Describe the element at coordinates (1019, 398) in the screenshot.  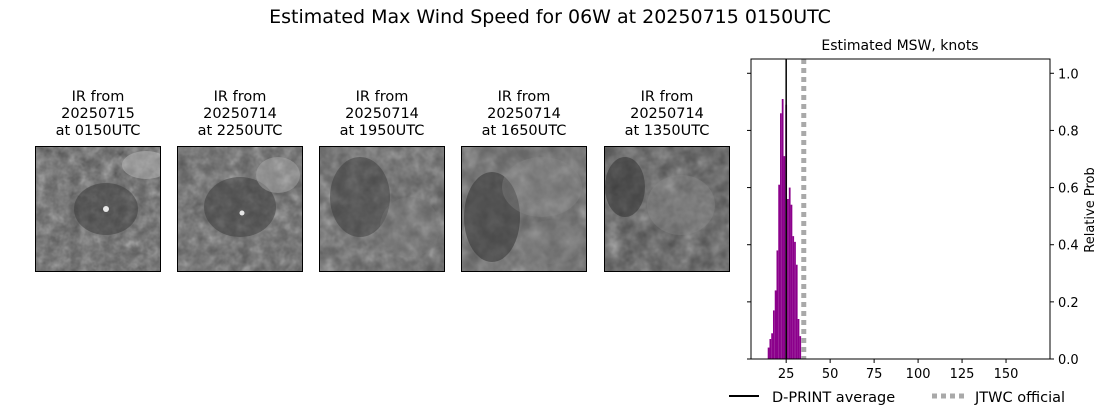
I see `legend-jtwc-label: JTWC official` at that location.